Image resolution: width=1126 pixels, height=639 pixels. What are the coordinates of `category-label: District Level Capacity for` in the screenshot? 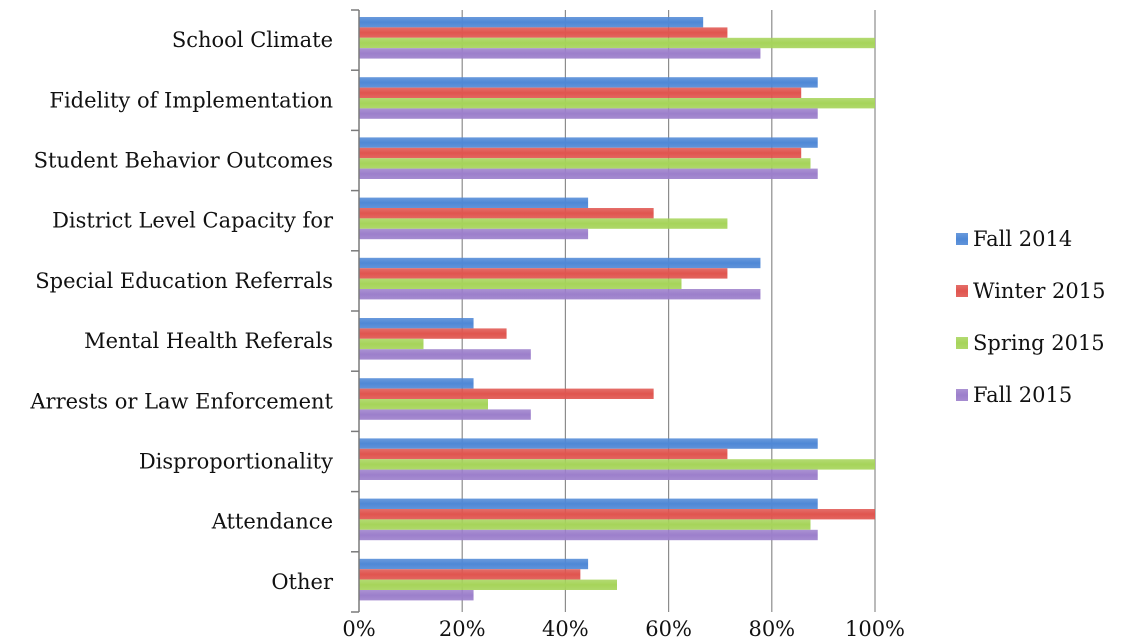 It's located at (193, 221).